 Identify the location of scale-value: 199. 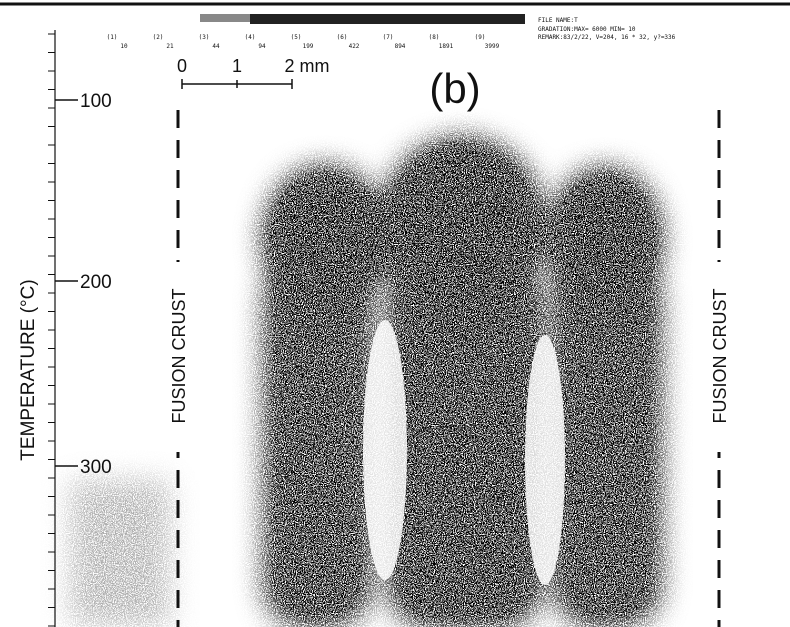
(308, 46).